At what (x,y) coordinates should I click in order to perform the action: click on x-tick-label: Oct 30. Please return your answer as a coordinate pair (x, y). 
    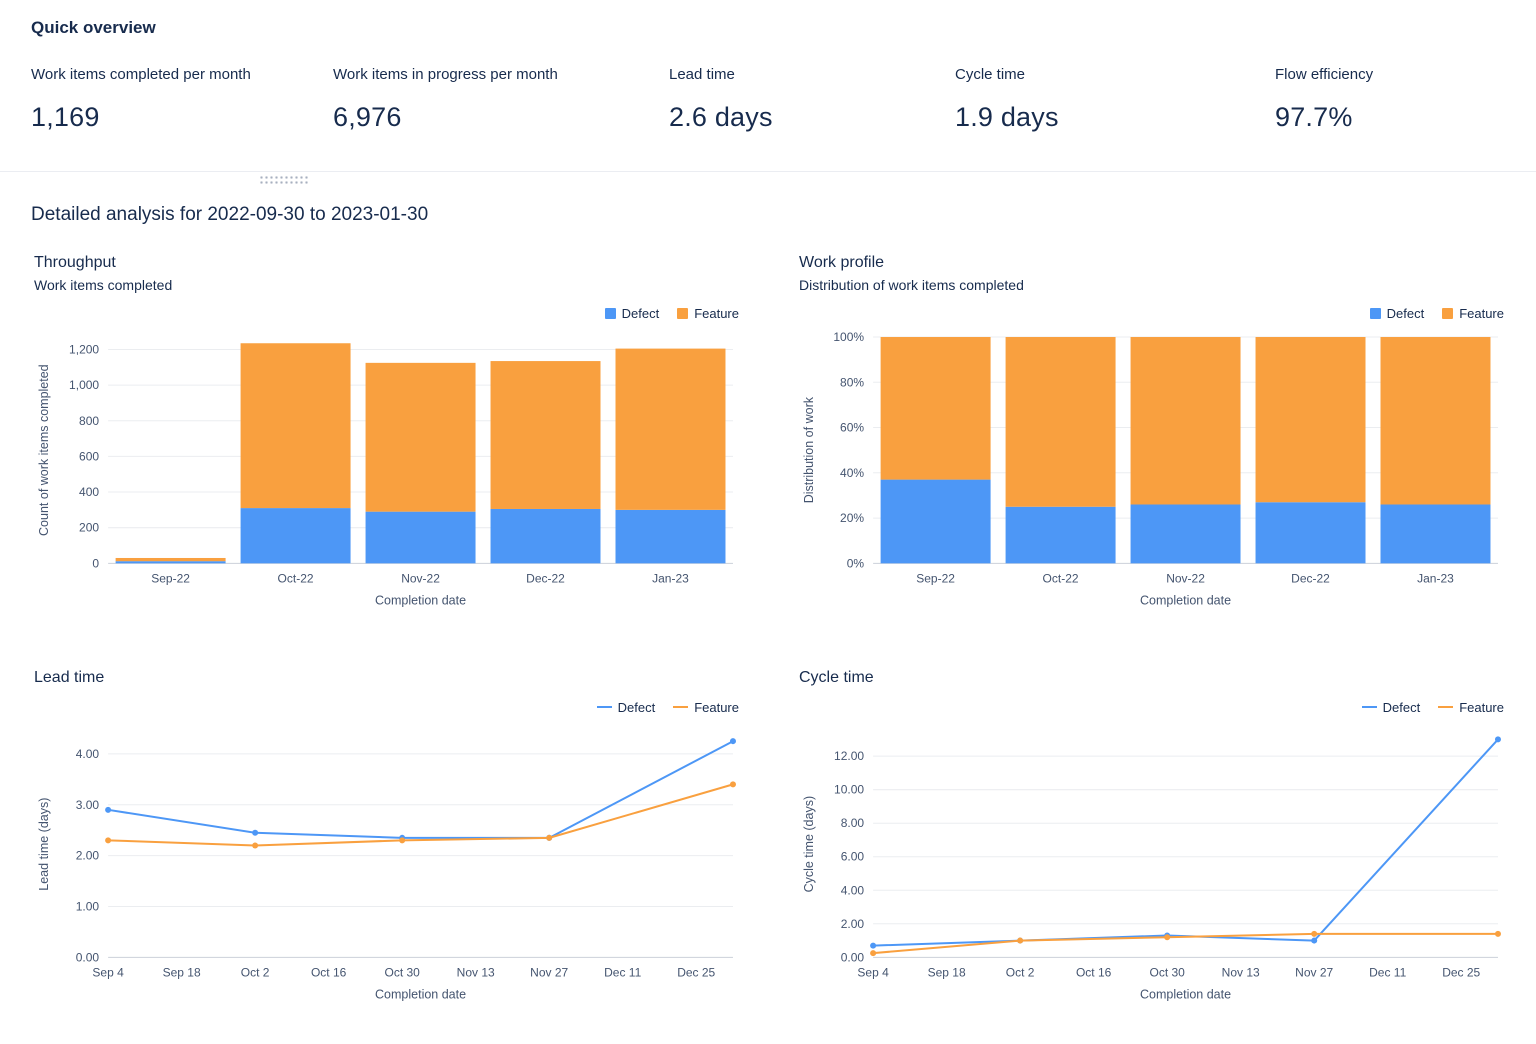
    Looking at the image, I should click on (1167, 973).